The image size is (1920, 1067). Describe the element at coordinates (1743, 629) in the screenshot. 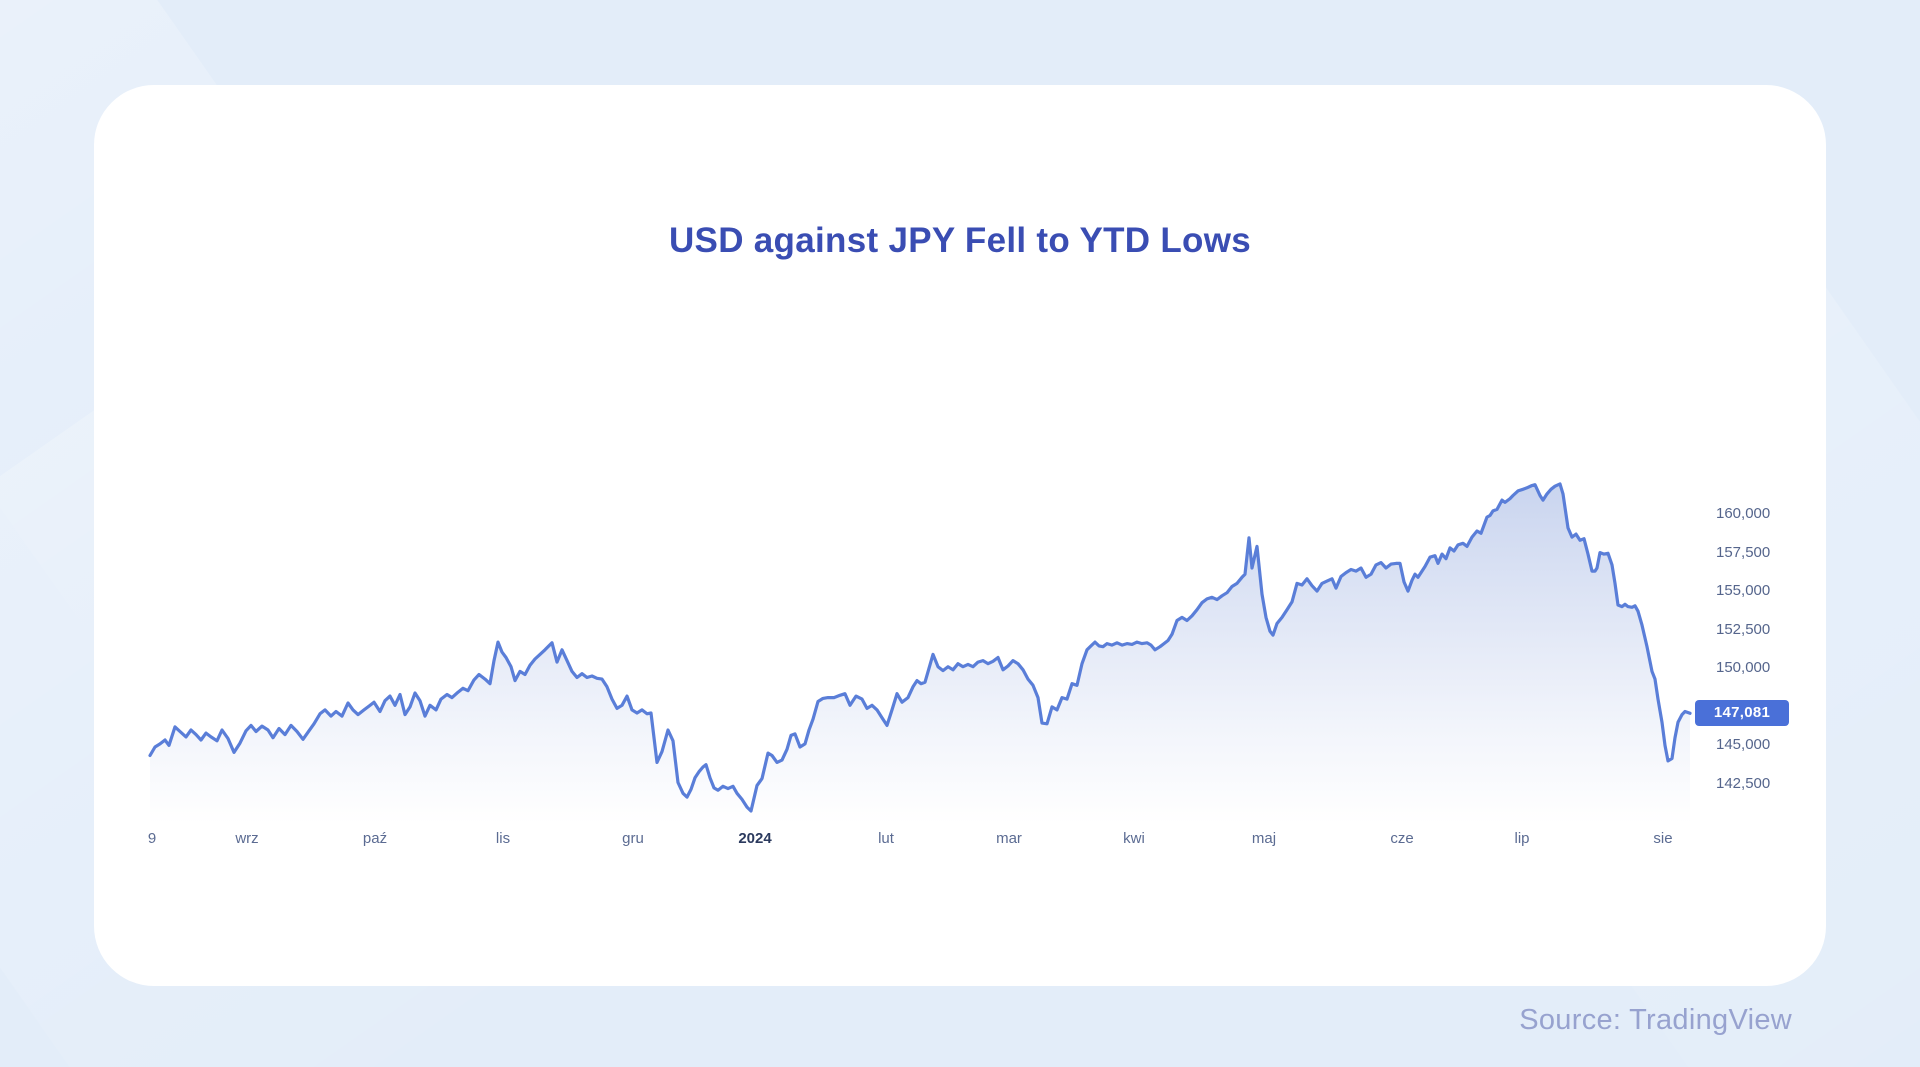

I see `y-axis-tick-label: 152,500` at that location.